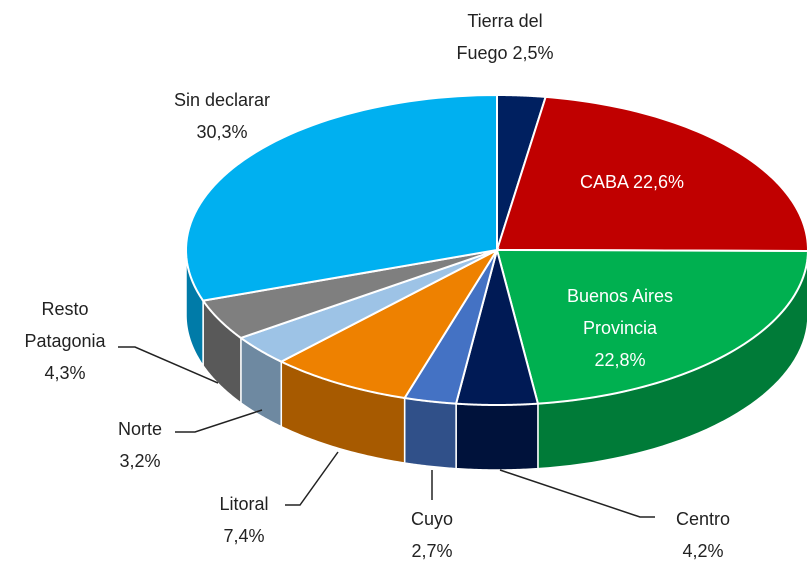 This screenshot has height=563, width=807. Describe the element at coordinates (244, 504) in the screenshot. I see `category-label: Litoral` at that location.